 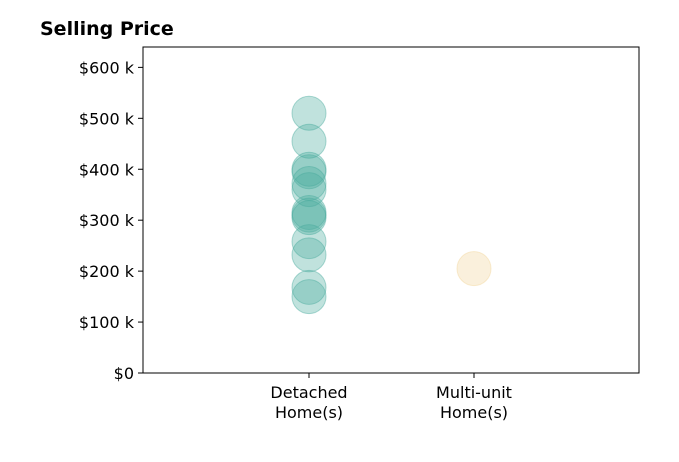 I want to click on data-points, so click(x=391, y=205).